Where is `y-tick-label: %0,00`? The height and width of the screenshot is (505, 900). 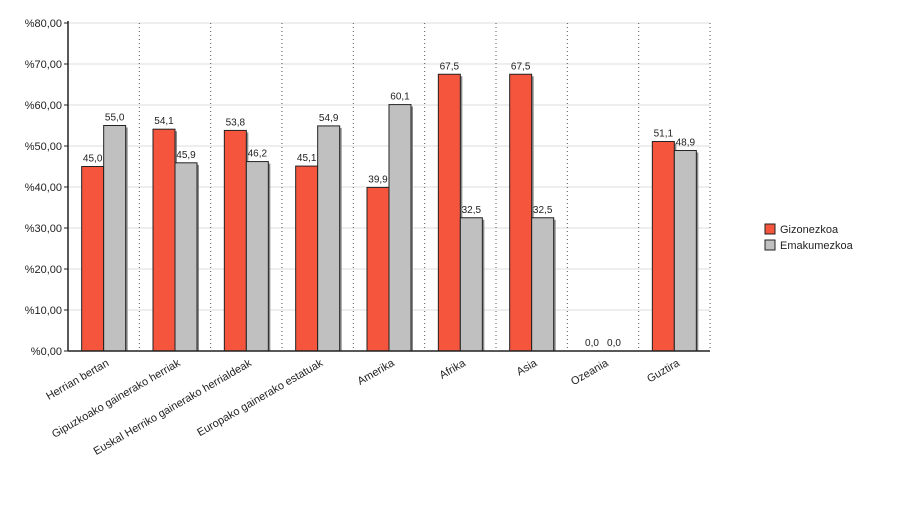 y-tick-label: %0,00 is located at coordinates (46, 352).